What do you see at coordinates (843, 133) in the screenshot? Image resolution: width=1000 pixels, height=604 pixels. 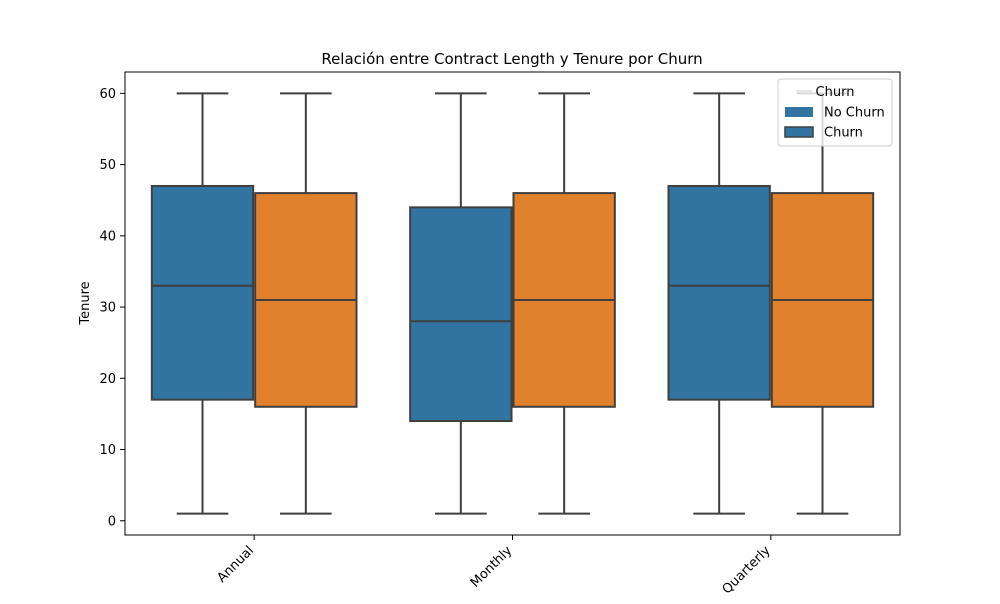 I see `legend-entry-label: Churn` at bounding box center [843, 133].